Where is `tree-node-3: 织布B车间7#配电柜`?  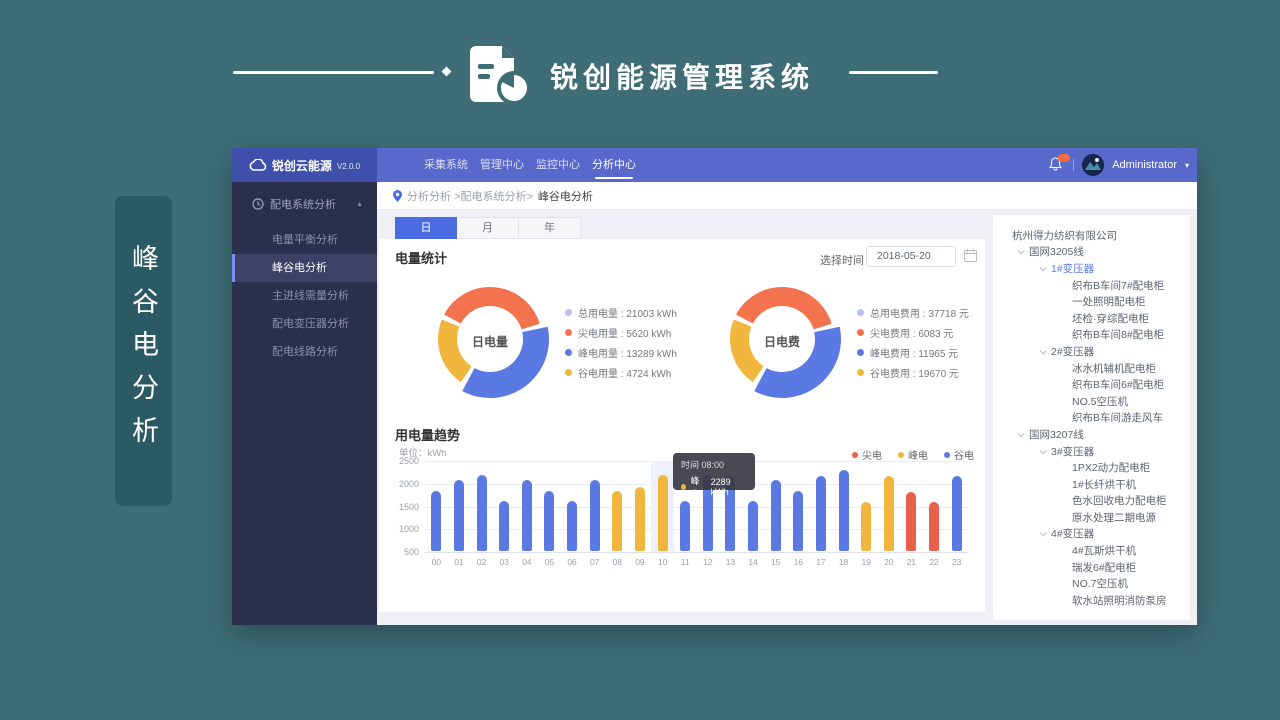
tree-node-3: 织布B车间7#配电柜 is located at coordinates (1091, 285).